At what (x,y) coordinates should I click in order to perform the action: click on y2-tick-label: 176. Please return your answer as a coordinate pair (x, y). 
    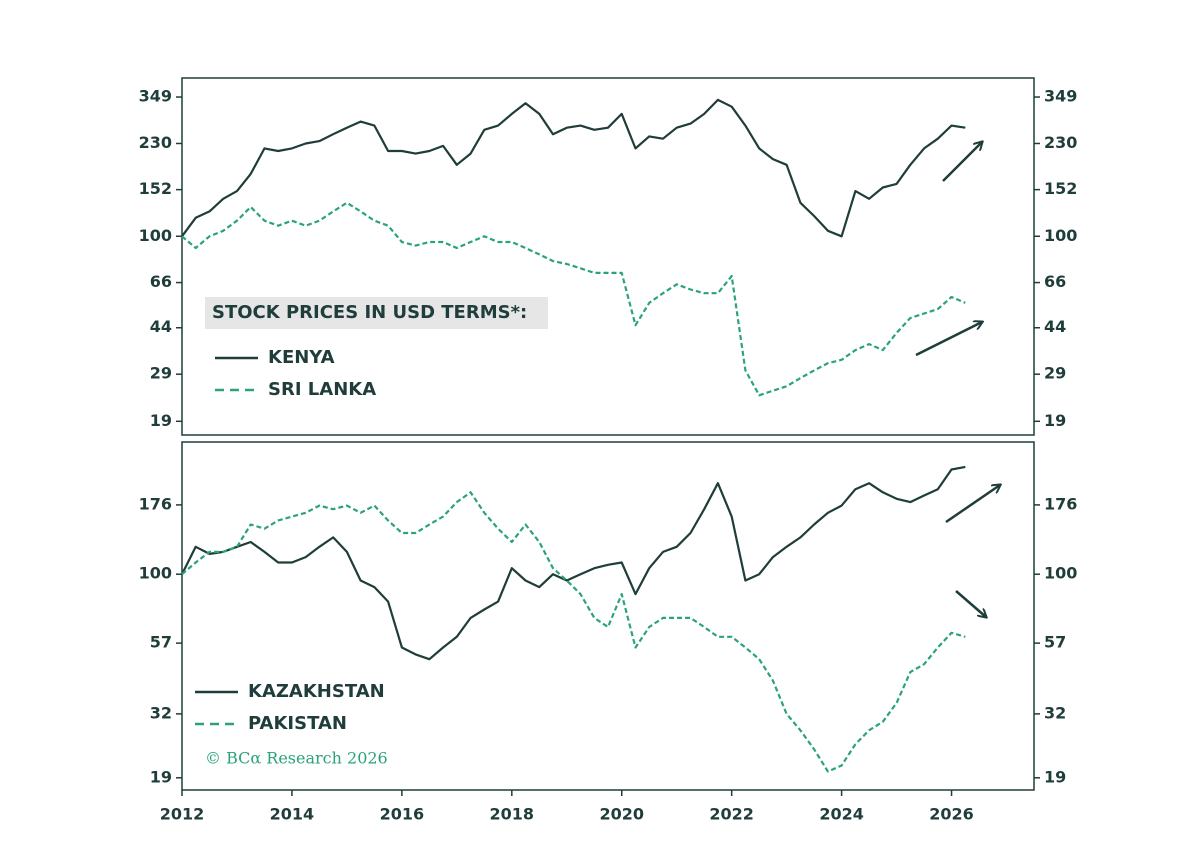
    Looking at the image, I should click on (1060, 503).